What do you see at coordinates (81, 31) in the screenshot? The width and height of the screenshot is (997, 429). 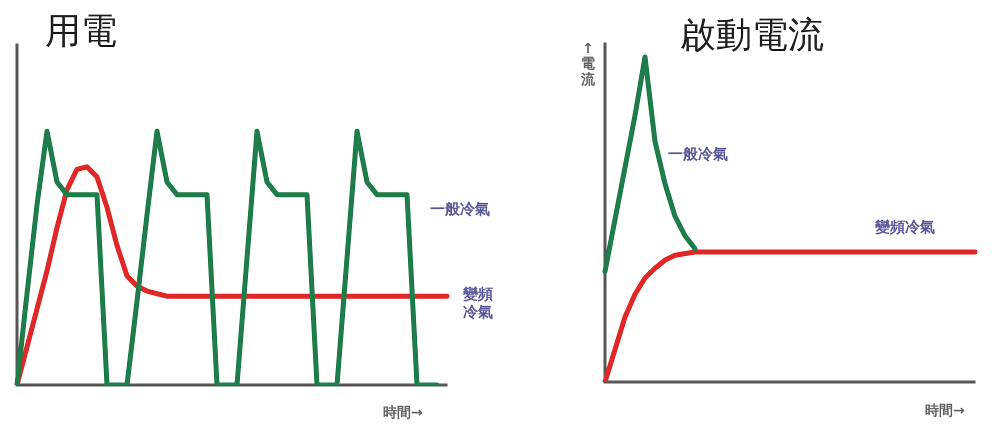 I see `chart-title: 用電` at bounding box center [81, 31].